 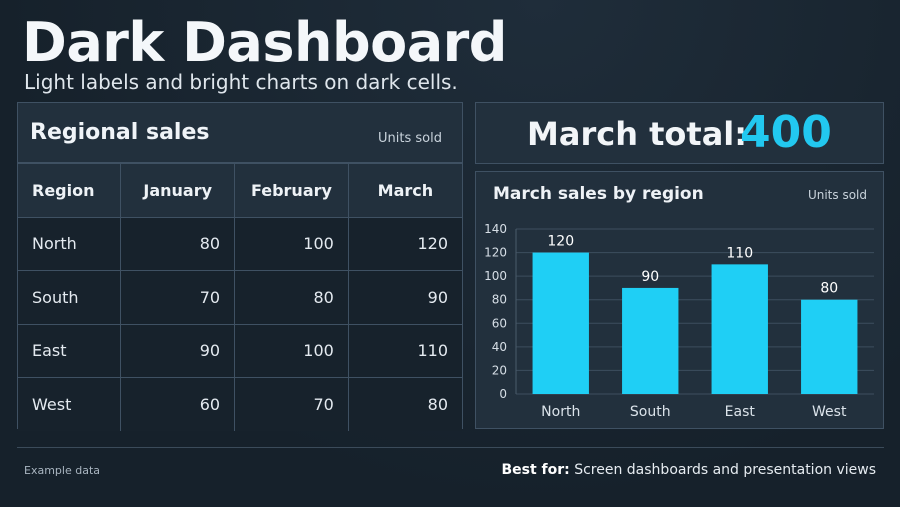 What do you see at coordinates (499, 300) in the screenshot?
I see `y-tick-label: 80` at bounding box center [499, 300].